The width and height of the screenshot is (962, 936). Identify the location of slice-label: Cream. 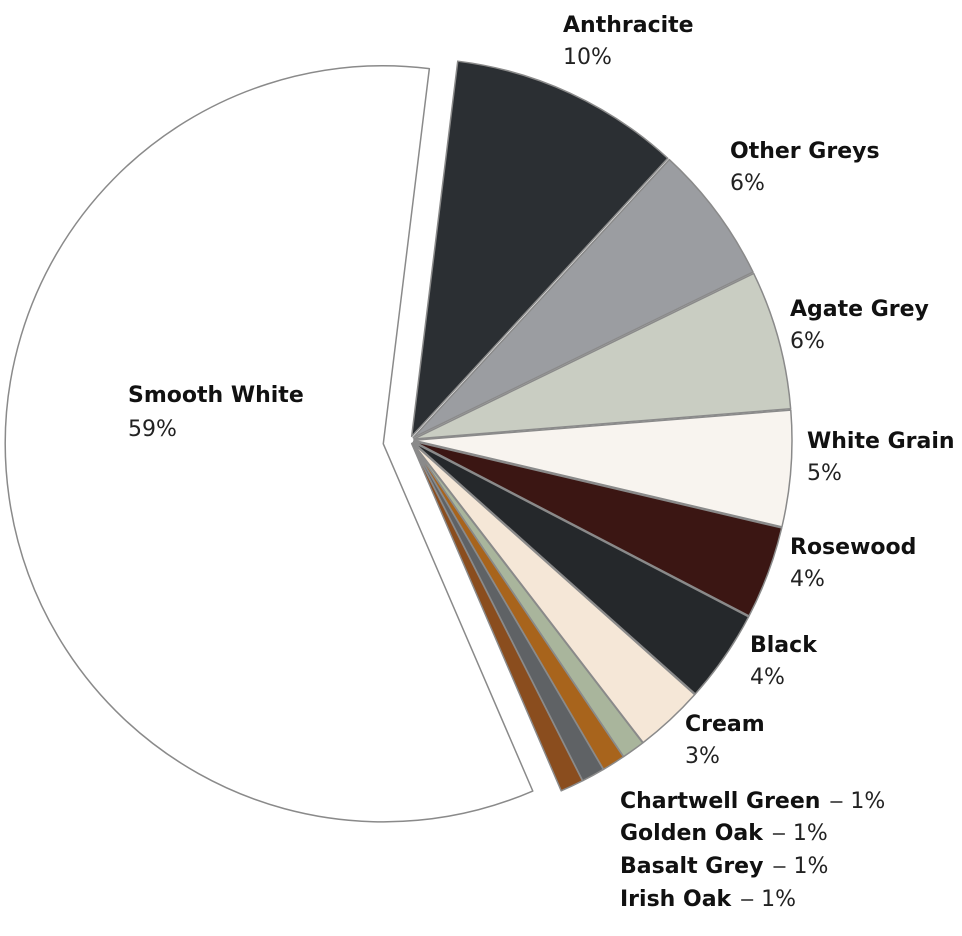
(725, 724).